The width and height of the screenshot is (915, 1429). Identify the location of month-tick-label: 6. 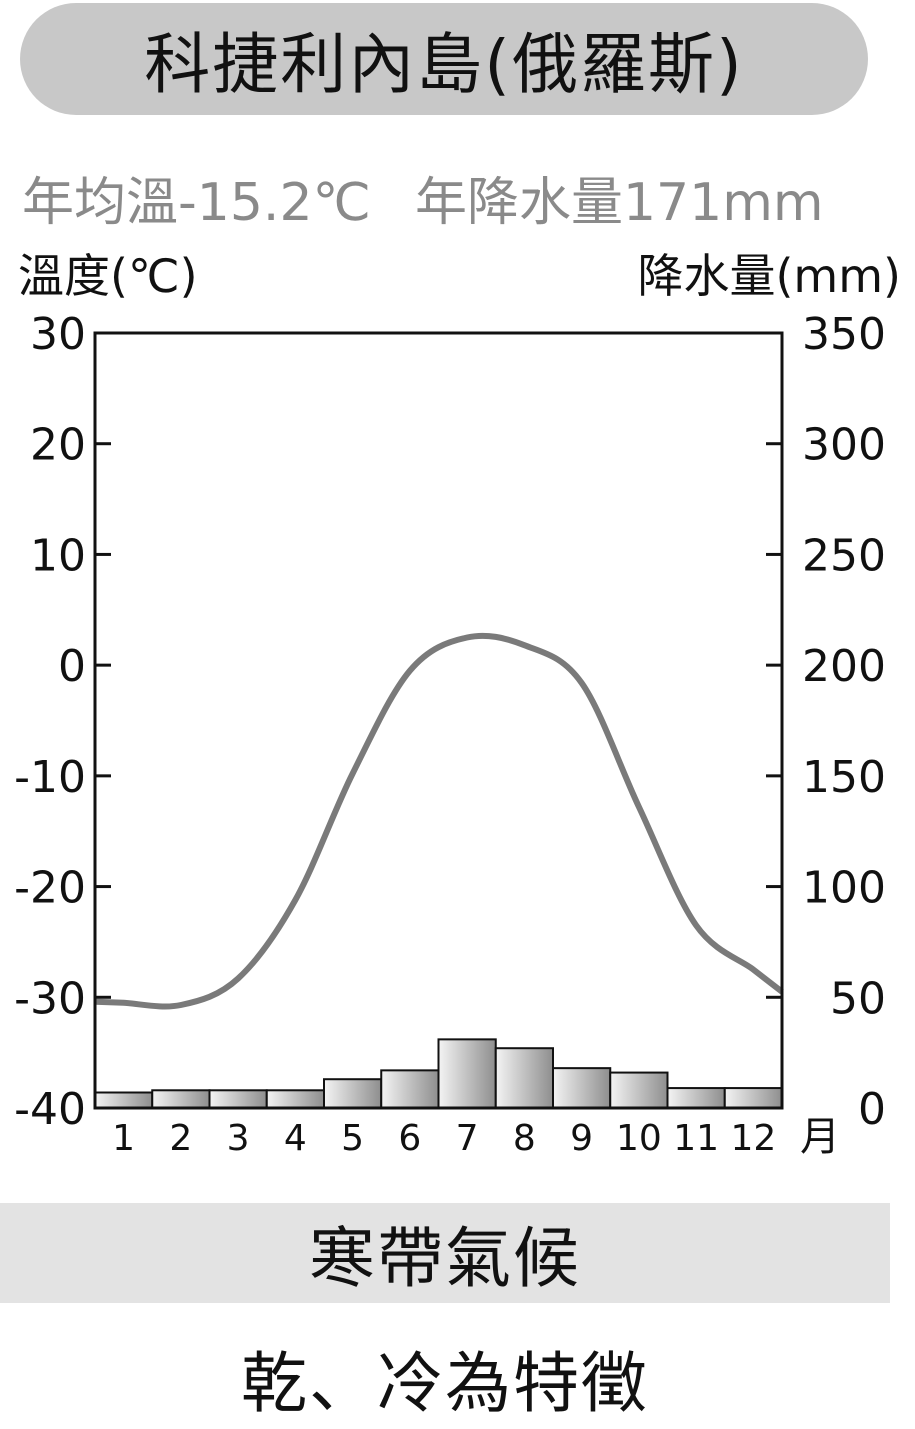
(409, 1138).